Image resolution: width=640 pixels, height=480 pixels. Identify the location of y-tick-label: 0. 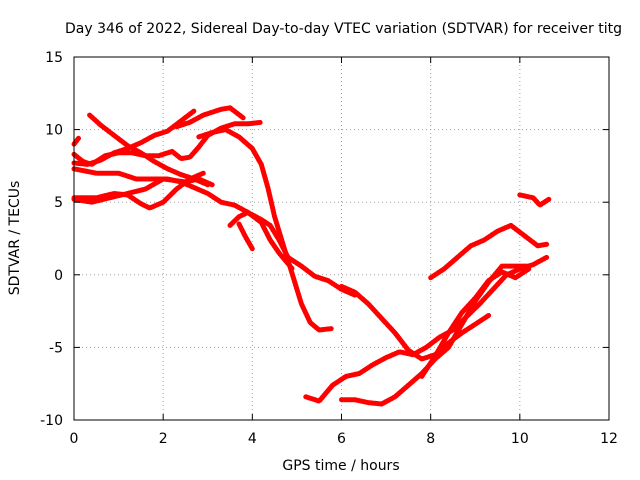
(58, 276).